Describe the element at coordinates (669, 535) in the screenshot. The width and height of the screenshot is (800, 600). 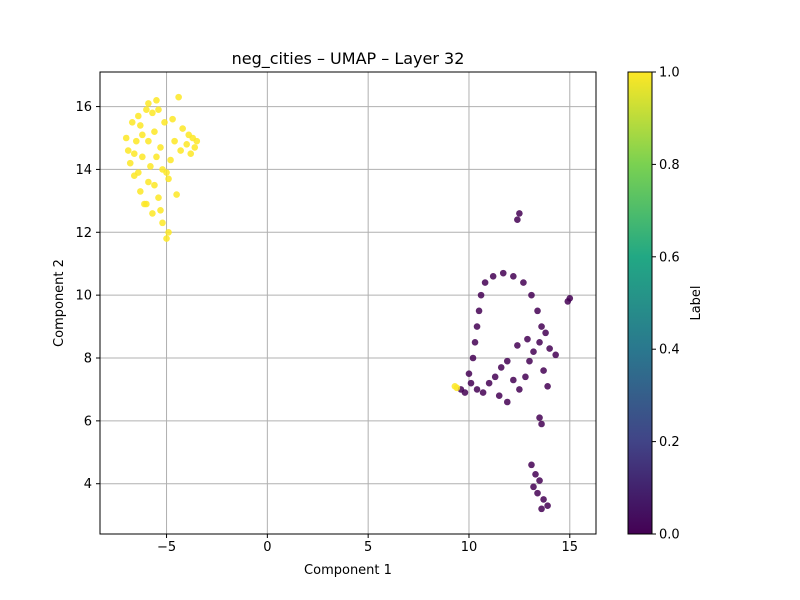
I see `colorbar-tick-label: 0.0` at that location.